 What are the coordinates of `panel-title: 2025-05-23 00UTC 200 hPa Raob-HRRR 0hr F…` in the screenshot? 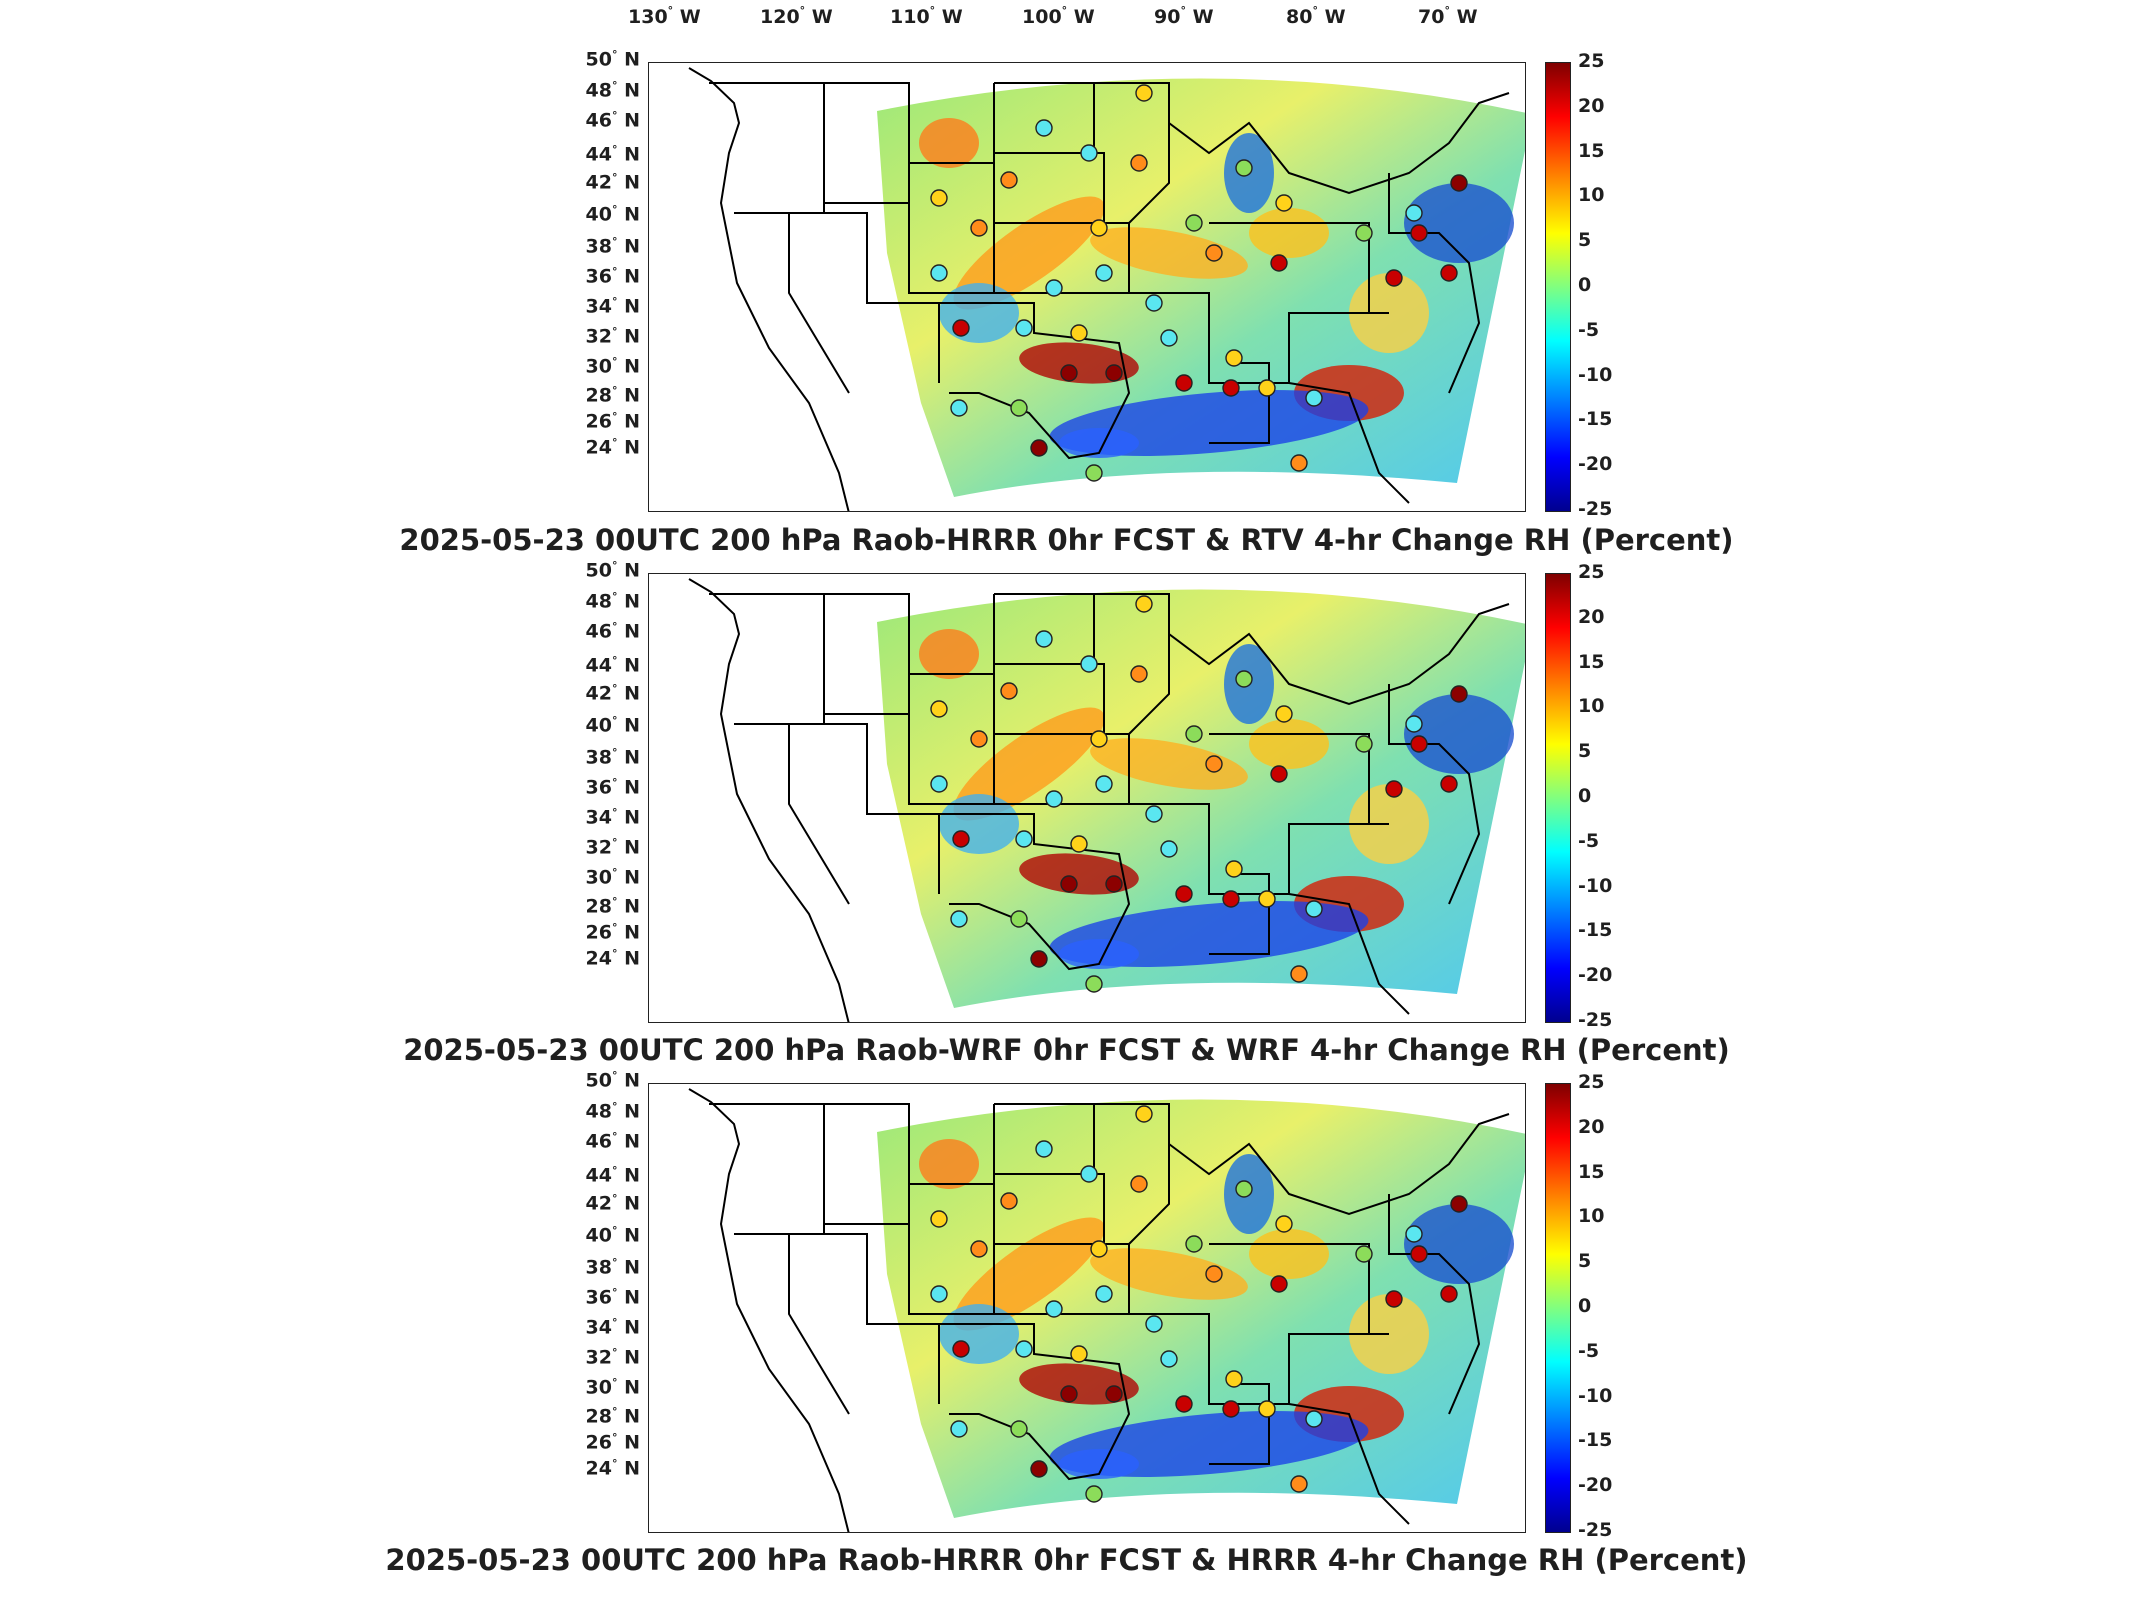 It's located at (1066, 540).